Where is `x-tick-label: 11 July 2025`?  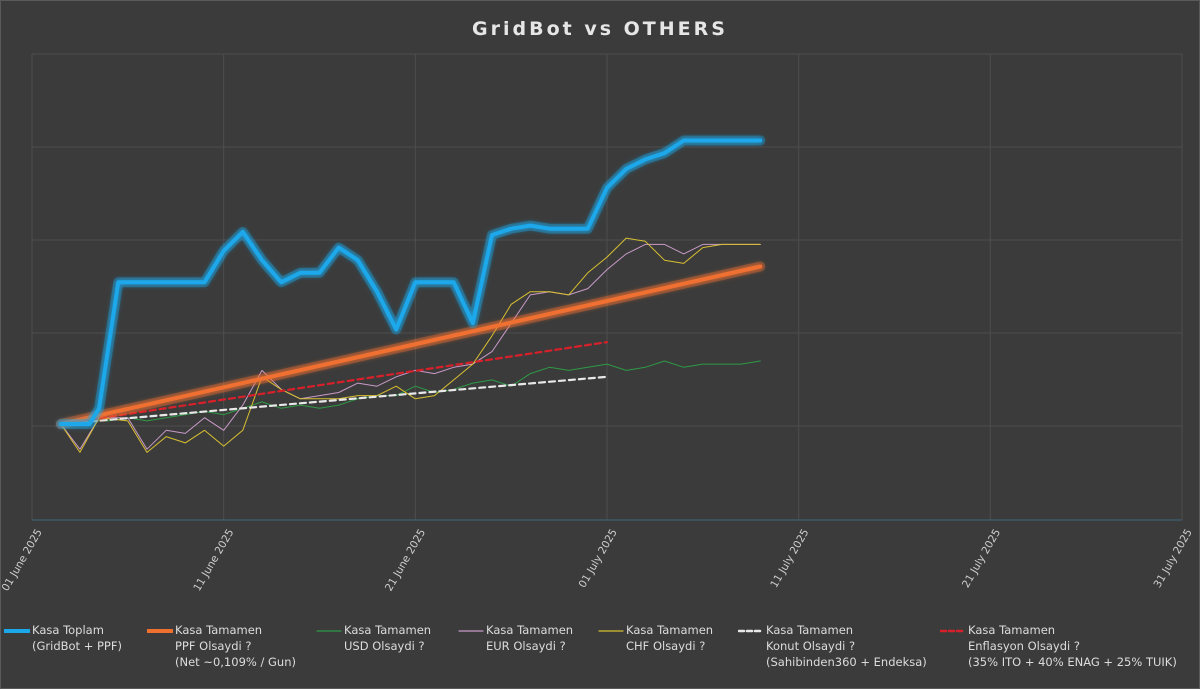
x-tick-label: 11 July 2025 is located at coordinates (789, 558).